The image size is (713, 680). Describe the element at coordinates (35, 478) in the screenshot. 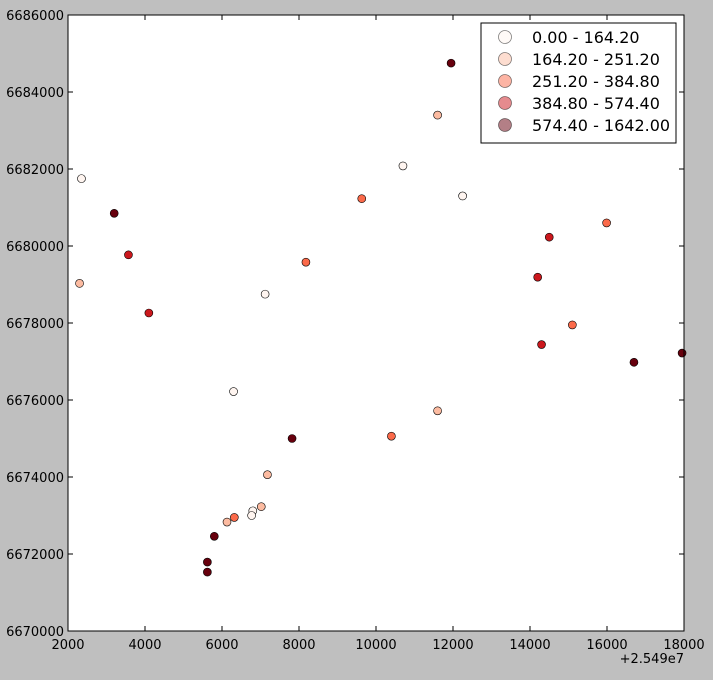

I see `y-tick-label: 6674000` at that location.